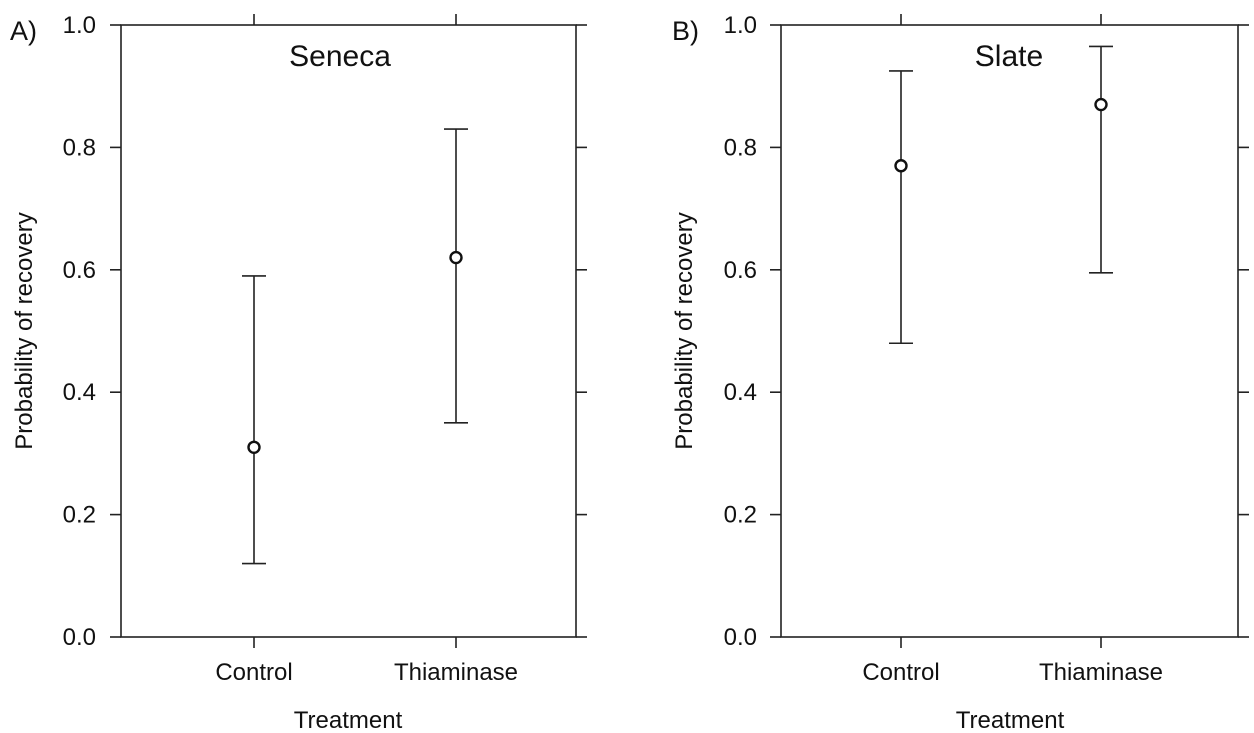 The height and width of the screenshot is (733, 1254). Describe the element at coordinates (340, 56) in the screenshot. I see `panel-title: Seneca` at that location.